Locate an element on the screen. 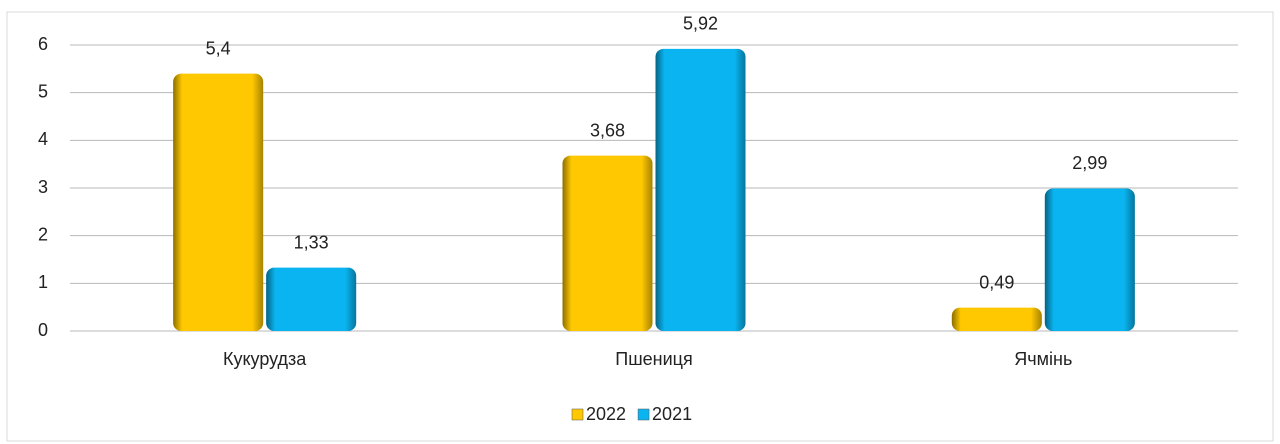 This screenshot has width=1280, height=444. x-tick-label: Кукурудза is located at coordinates (265, 359).